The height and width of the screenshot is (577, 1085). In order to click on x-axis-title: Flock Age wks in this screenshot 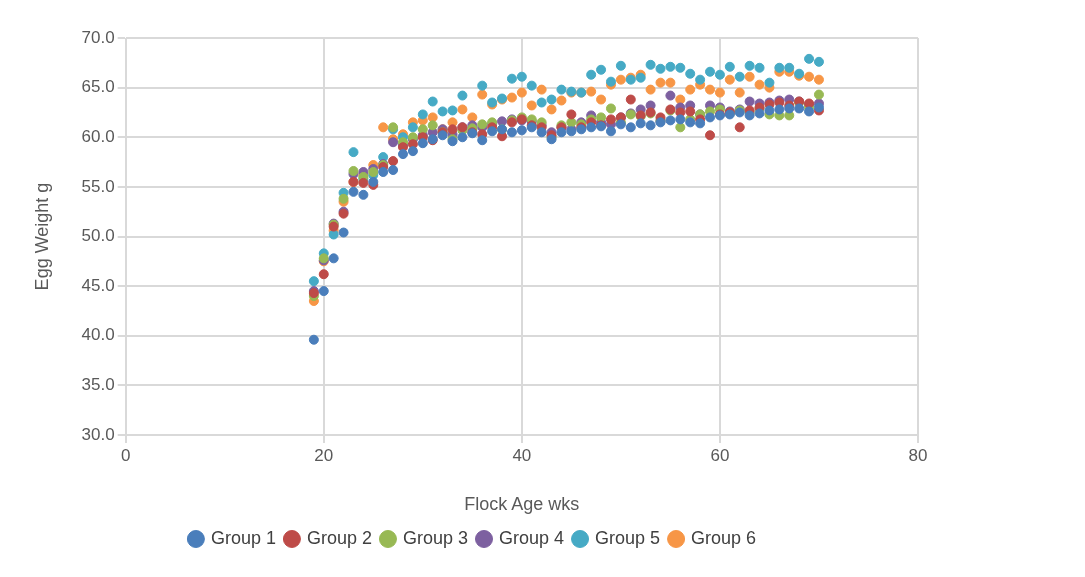, I will do `click(522, 504)`.